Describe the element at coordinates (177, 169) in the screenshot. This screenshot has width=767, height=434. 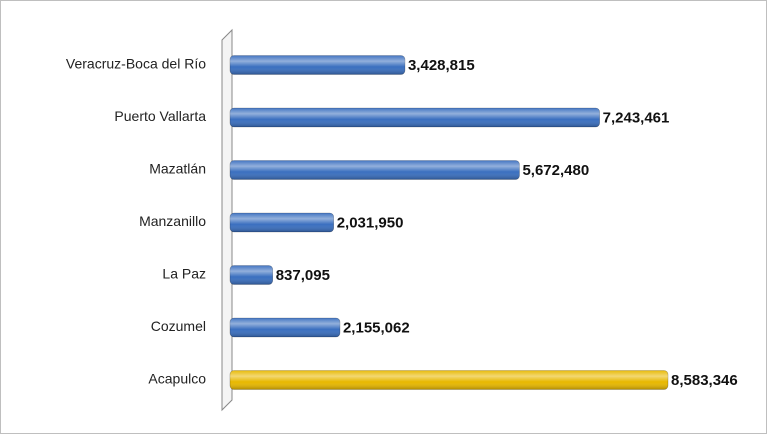
I see `category-label: Mazatlán` at that location.